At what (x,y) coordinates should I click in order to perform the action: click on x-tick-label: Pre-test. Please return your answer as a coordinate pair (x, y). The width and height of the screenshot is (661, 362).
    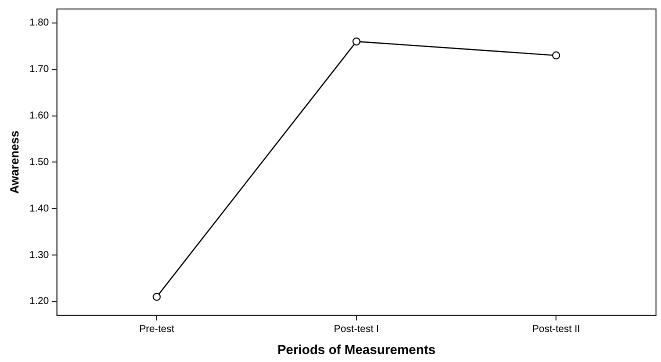
    Looking at the image, I should click on (156, 330).